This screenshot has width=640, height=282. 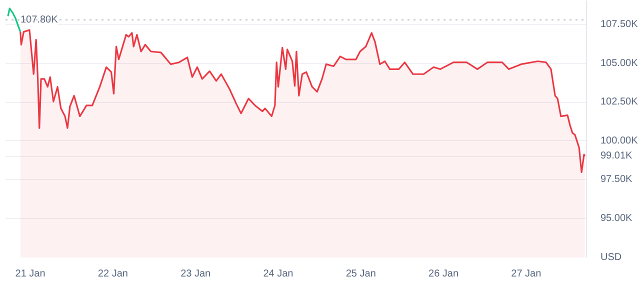 I want to click on y-tick-label: 105.00K, so click(x=619, y=63).